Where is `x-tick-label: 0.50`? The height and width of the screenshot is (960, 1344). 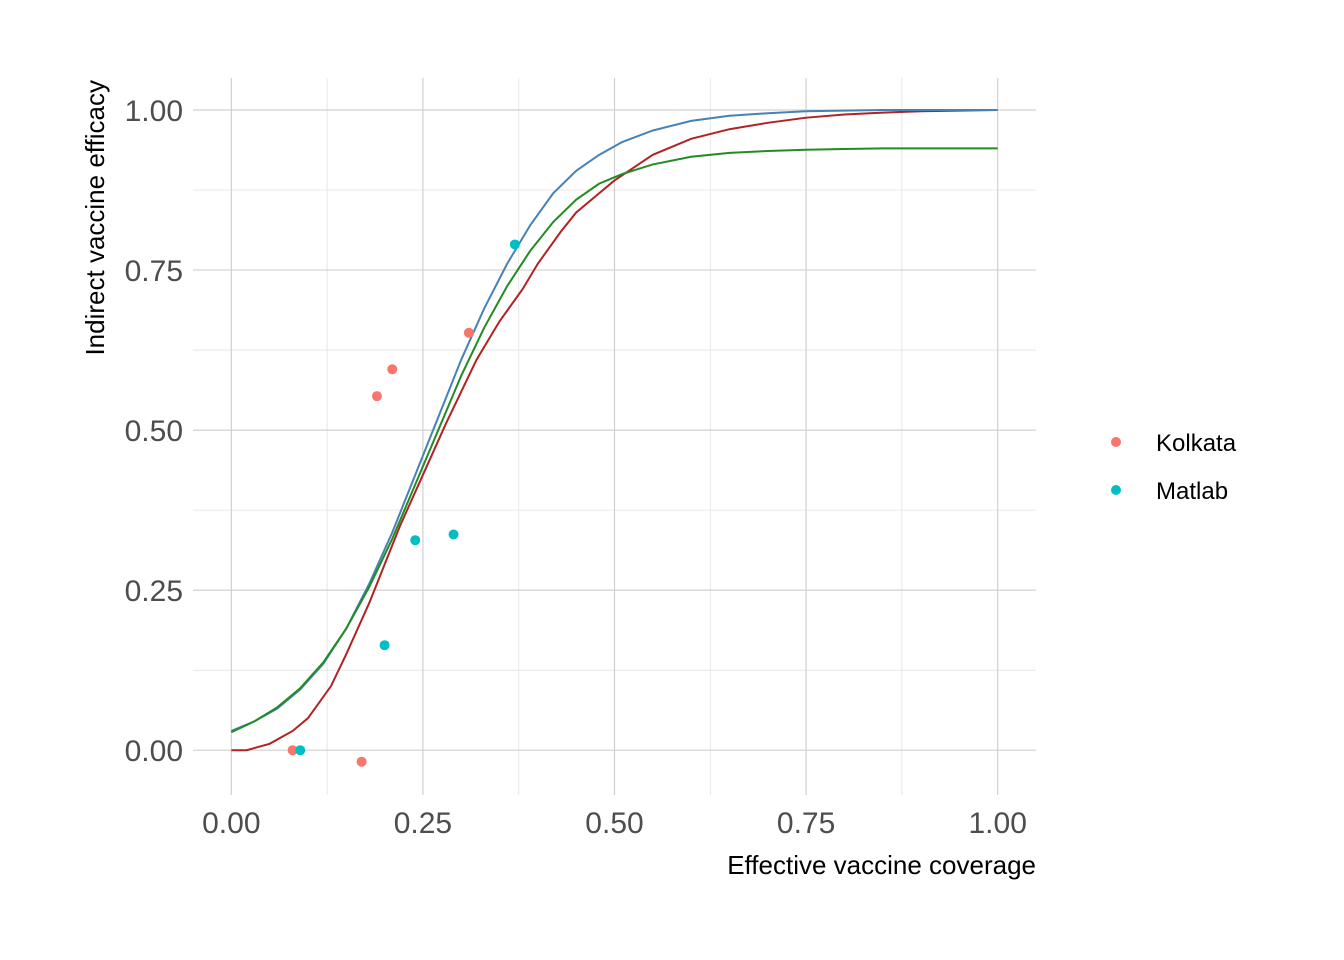 x-tick-label: 0.50 is located at coordinates (614, 823).